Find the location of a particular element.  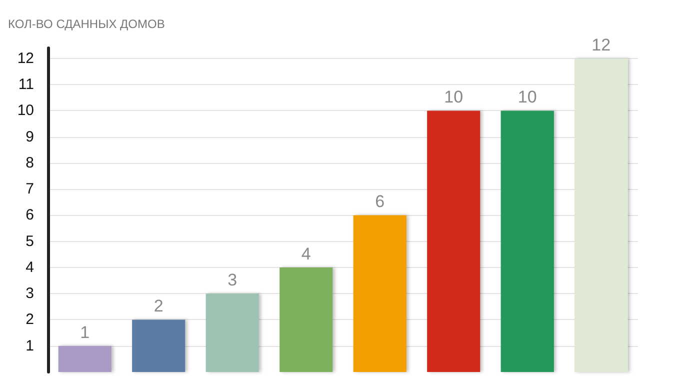

y-axis-title: КОЛ-ВО СДАННЫХ ДОМОВ is located at coordinates (86, 24).